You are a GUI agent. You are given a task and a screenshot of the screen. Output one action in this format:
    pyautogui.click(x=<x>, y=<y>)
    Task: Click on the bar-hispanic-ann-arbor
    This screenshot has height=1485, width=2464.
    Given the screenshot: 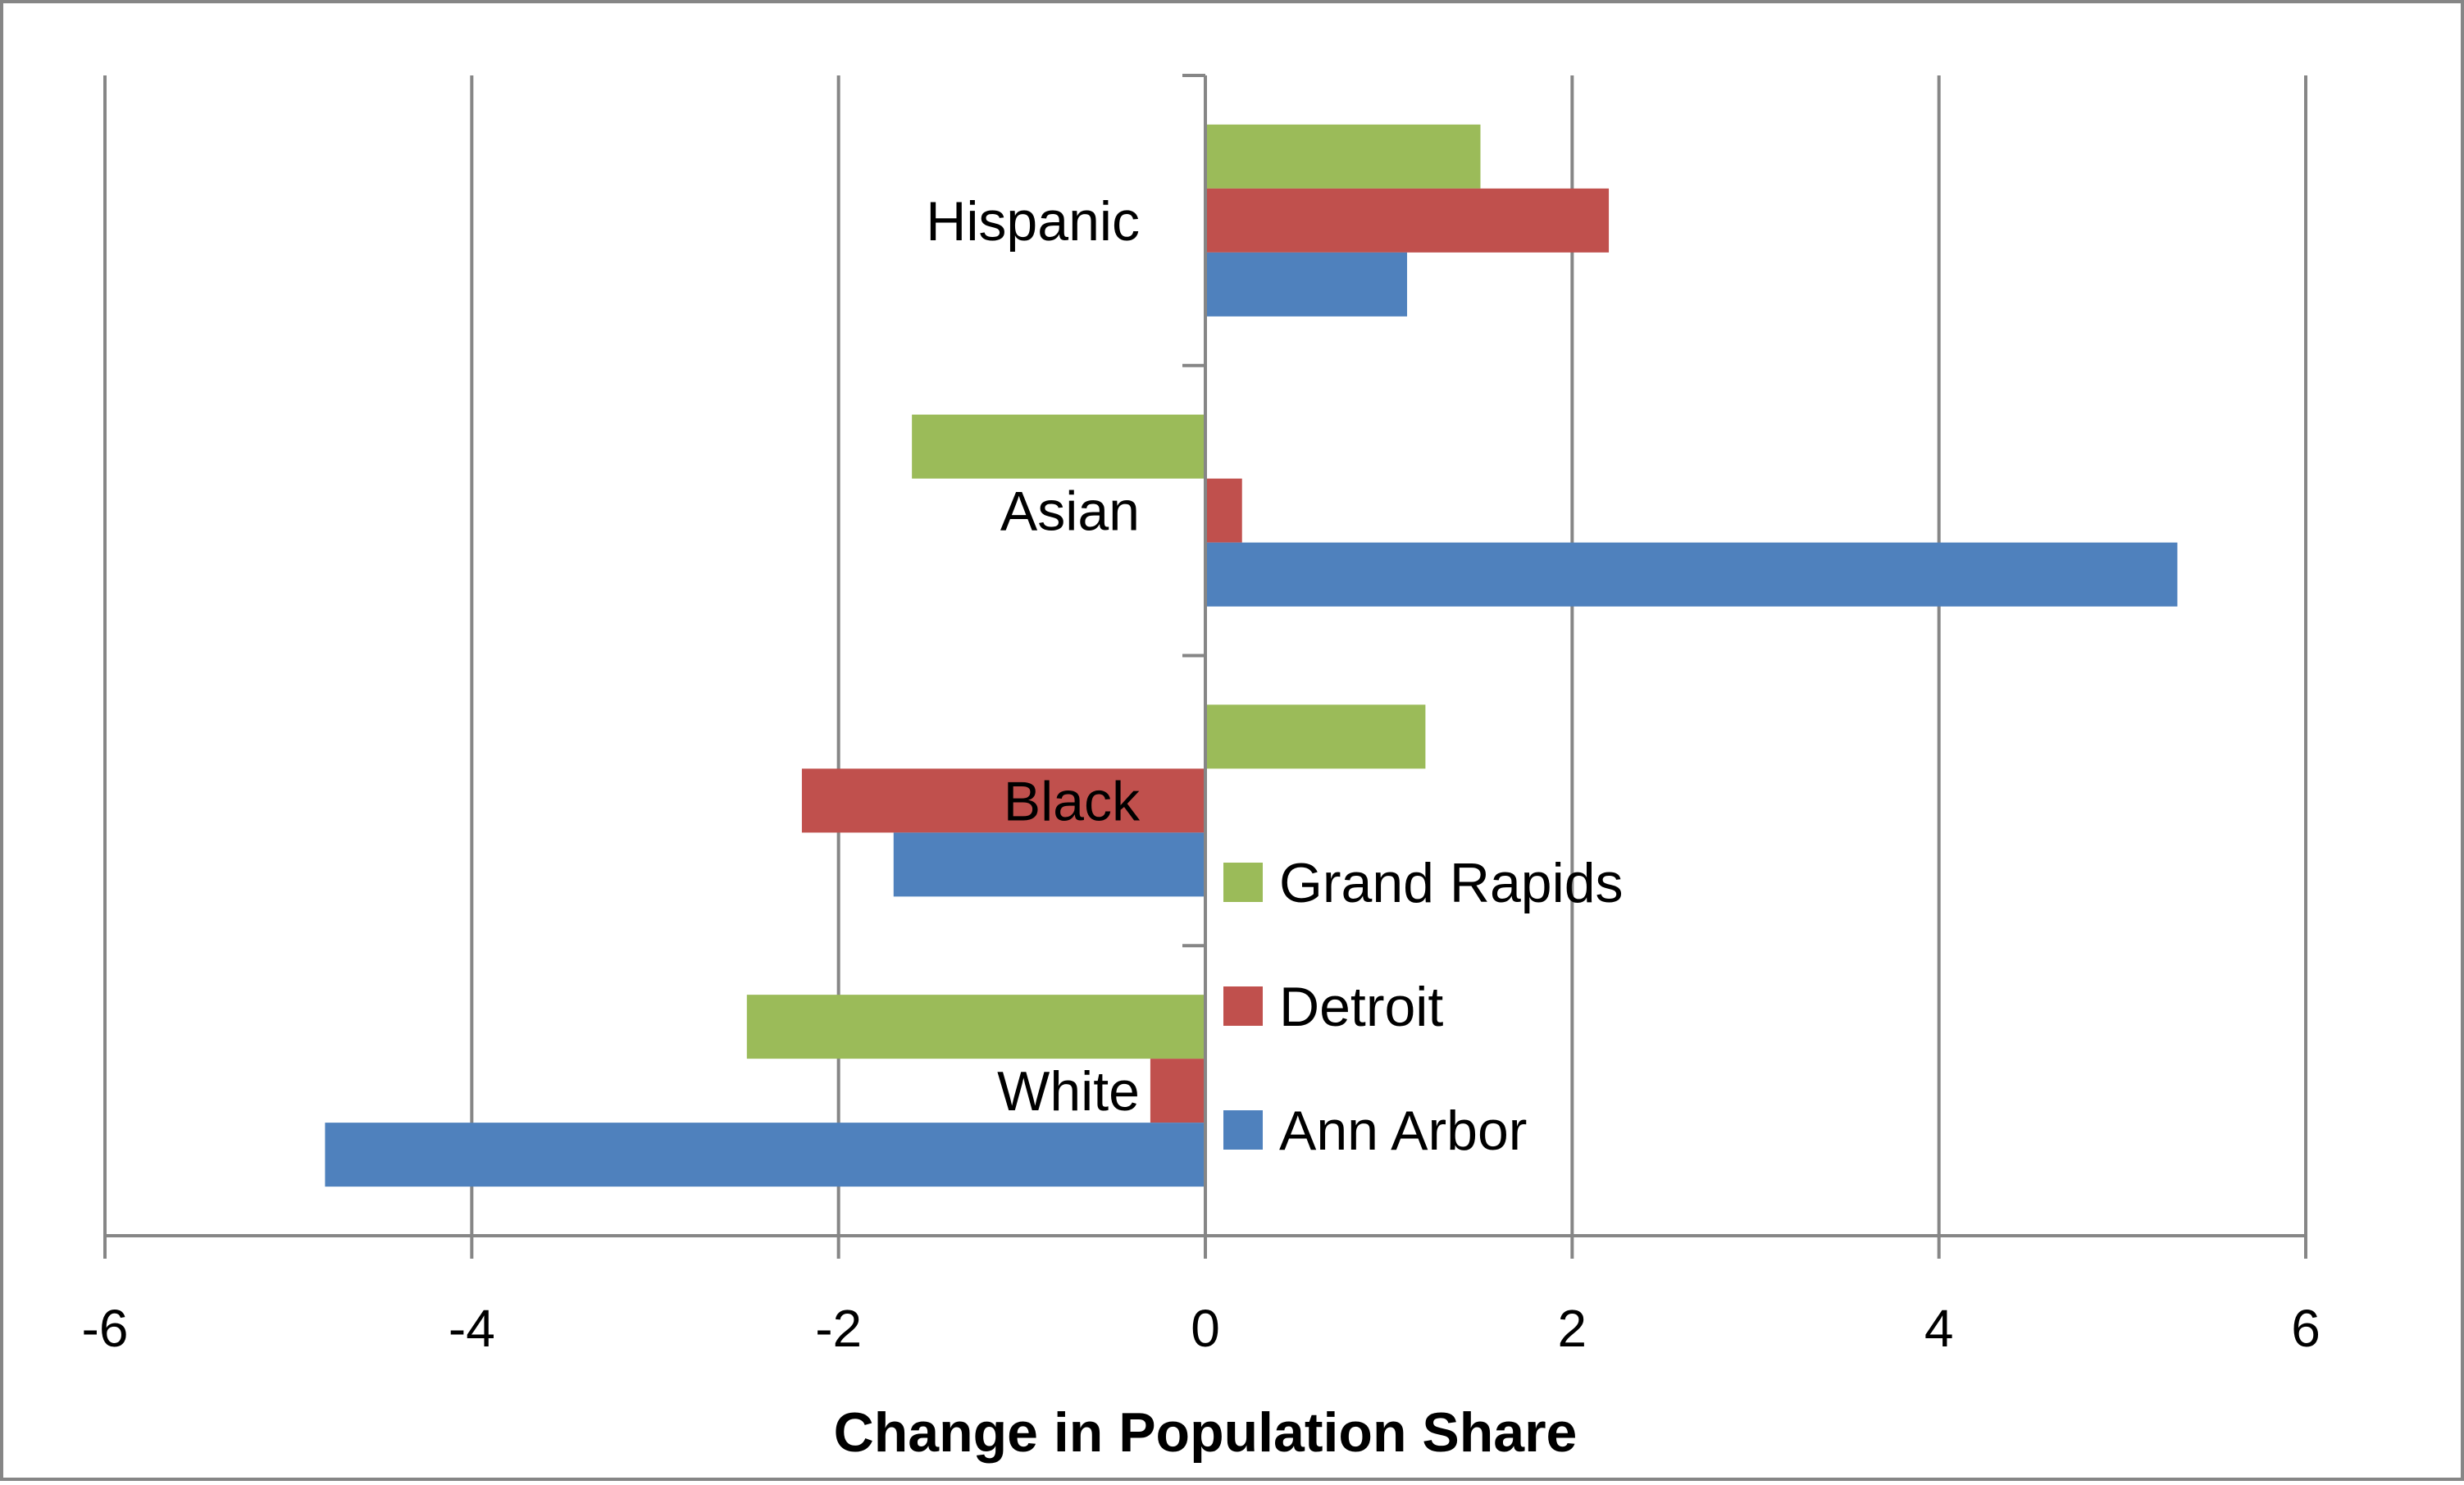 What is the action you would take?
    pyautogui.click(x=1306, y=284)
    